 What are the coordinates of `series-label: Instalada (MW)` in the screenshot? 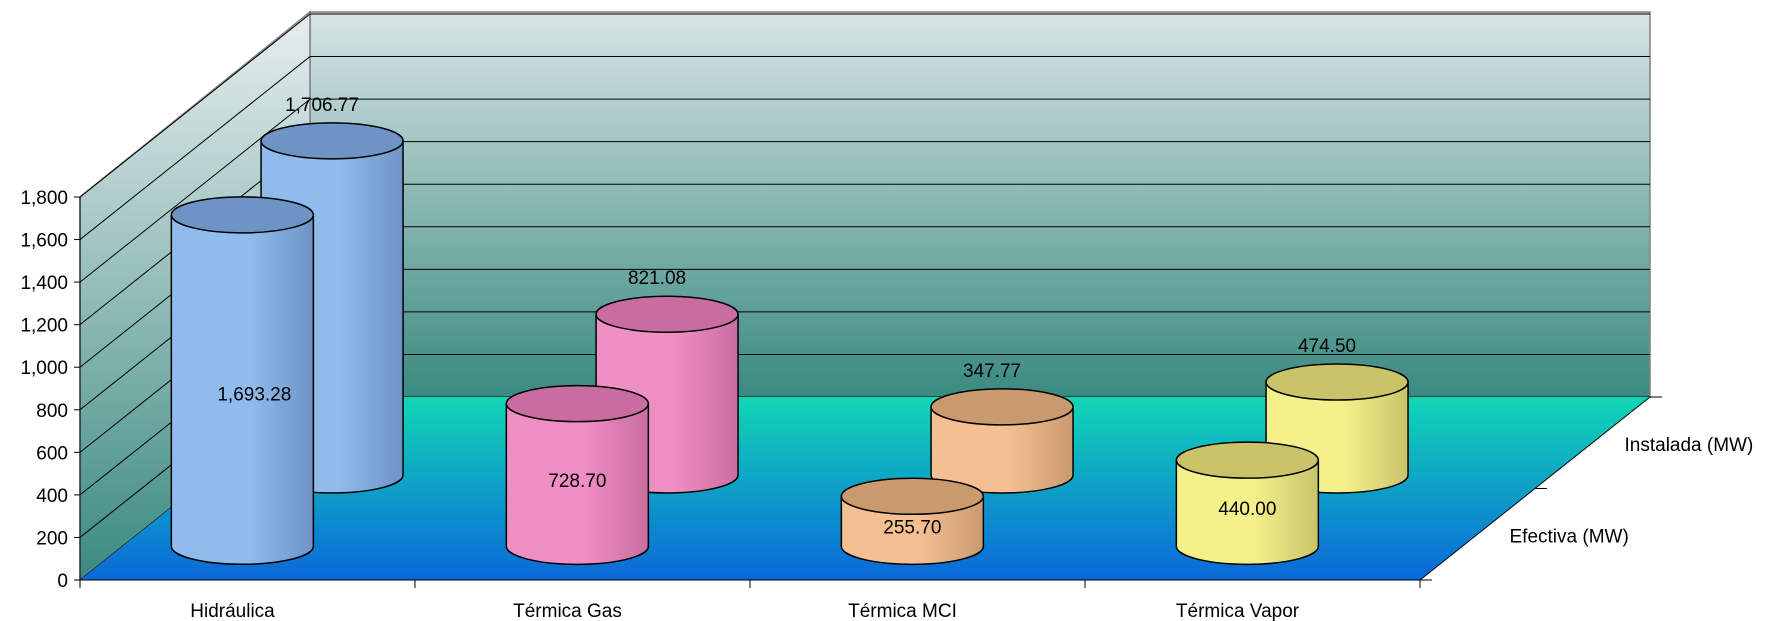 It's located at (1689, 445).